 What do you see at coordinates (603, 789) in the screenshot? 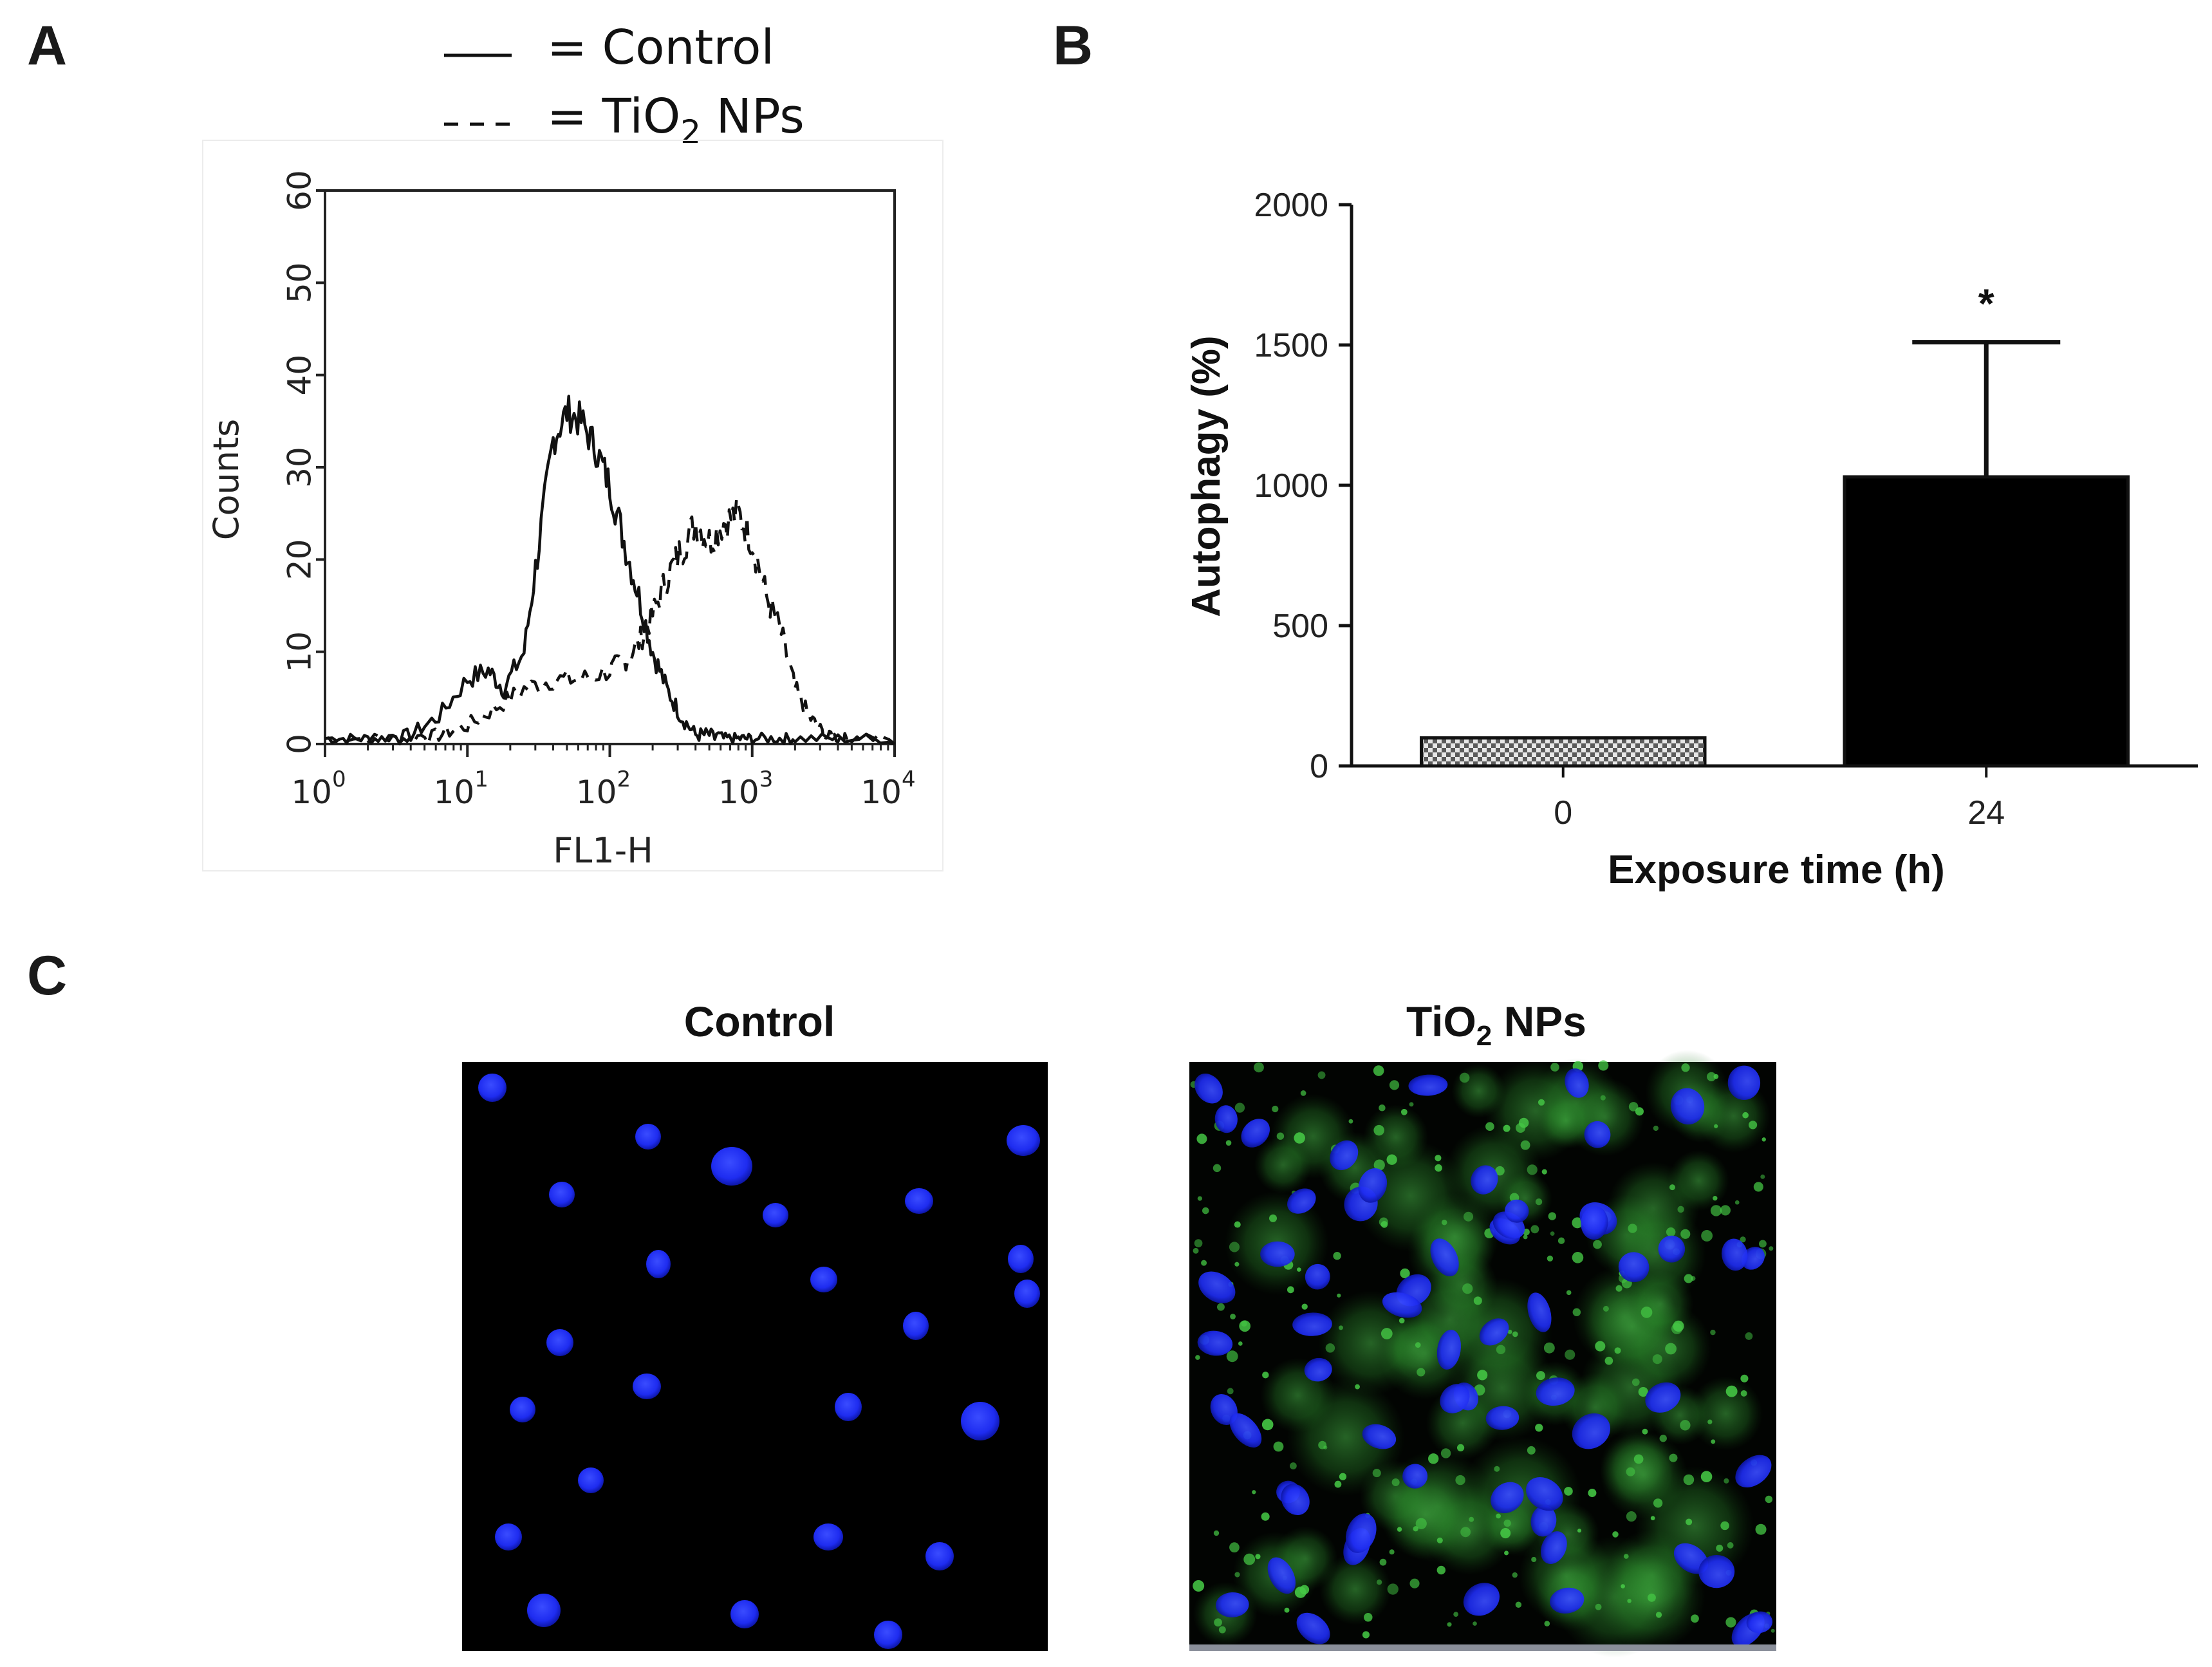
I see `chart-a-x-tick-label: 10²` at bounding box center [603, 789].